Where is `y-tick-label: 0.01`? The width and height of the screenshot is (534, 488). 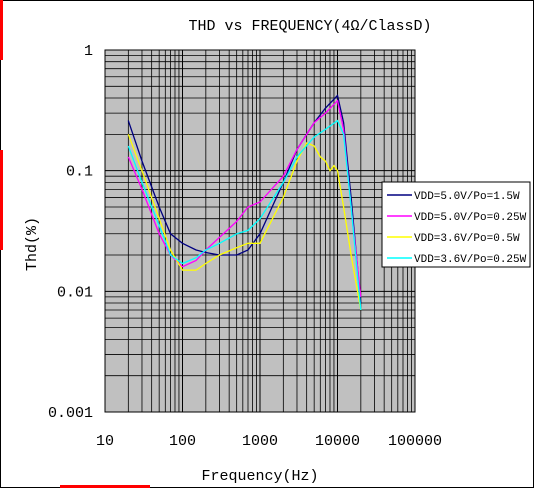
y-tick-label: 0.01 is located at coordinates (75, 292).